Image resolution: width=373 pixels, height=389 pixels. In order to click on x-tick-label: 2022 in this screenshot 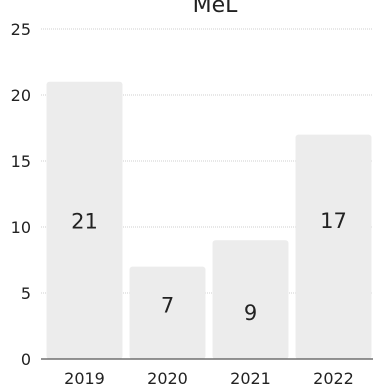, I will do `click(333, 378)`.